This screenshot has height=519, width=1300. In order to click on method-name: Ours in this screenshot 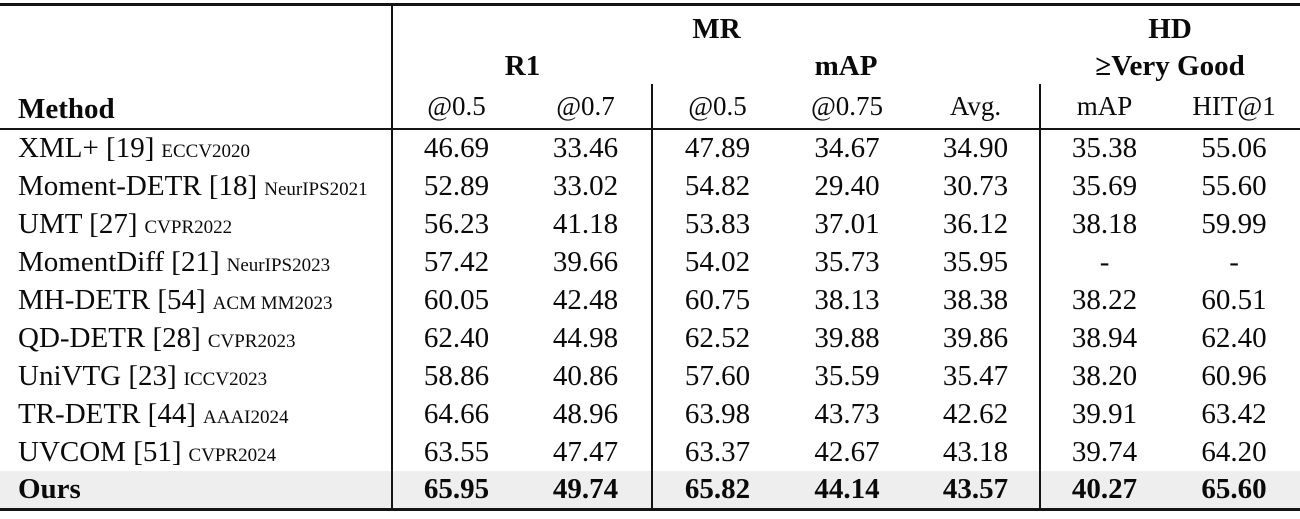, I will do `click(49, 488)`.